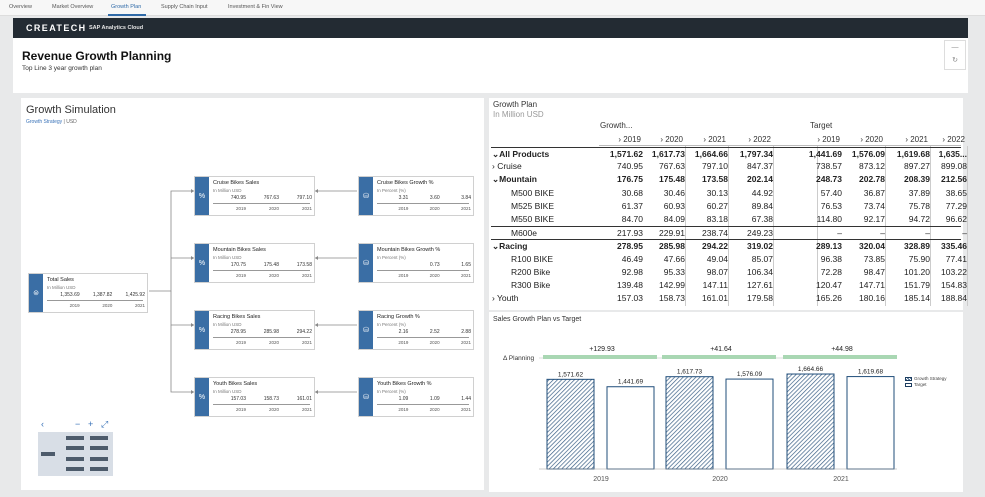  Describe the element at coordinates (715, 166) in the screenshot. I see `table-cell: 797.10` at that location.